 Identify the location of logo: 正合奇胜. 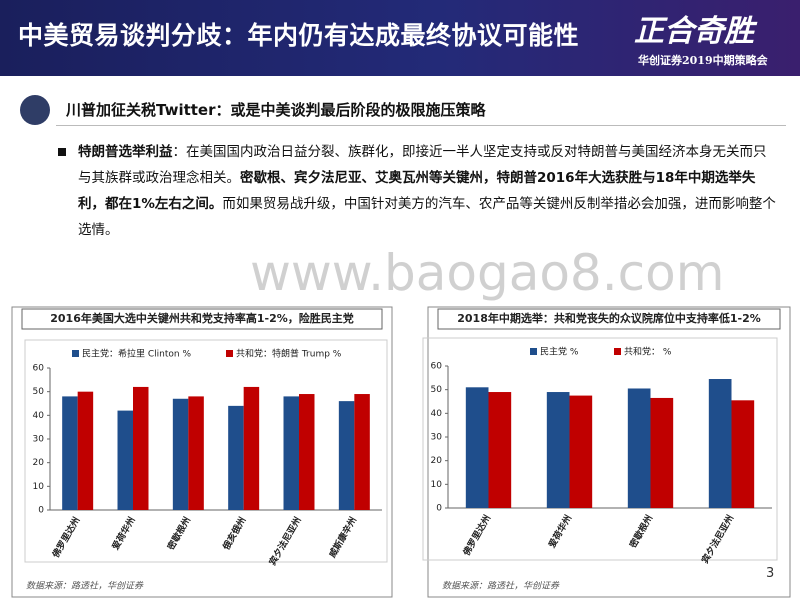
(694, 31).